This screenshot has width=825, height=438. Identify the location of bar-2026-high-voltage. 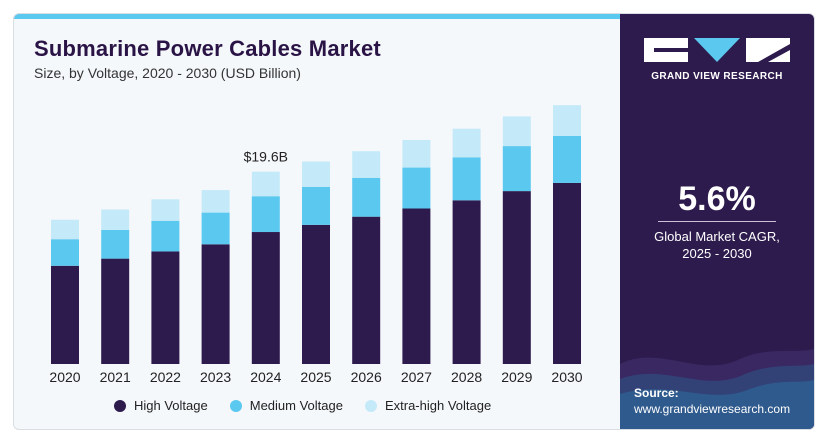
(366, 290).